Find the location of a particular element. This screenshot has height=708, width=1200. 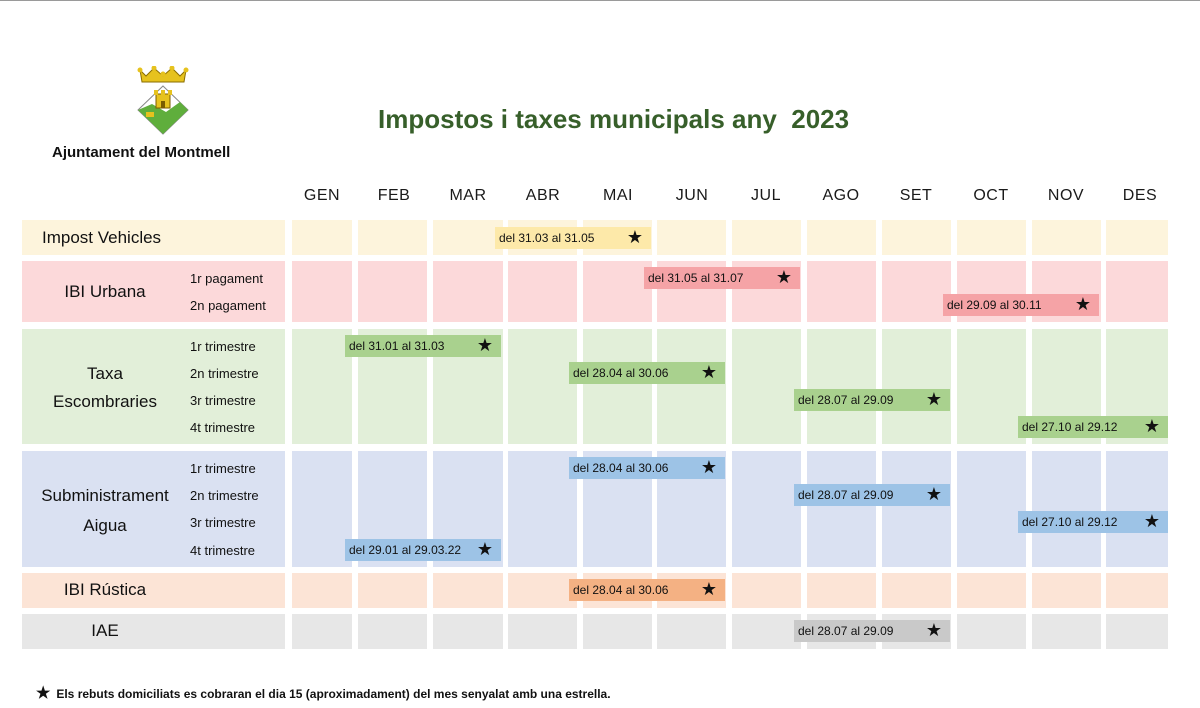

sub-label: 2n pagament is located at coordinates (228, 305).